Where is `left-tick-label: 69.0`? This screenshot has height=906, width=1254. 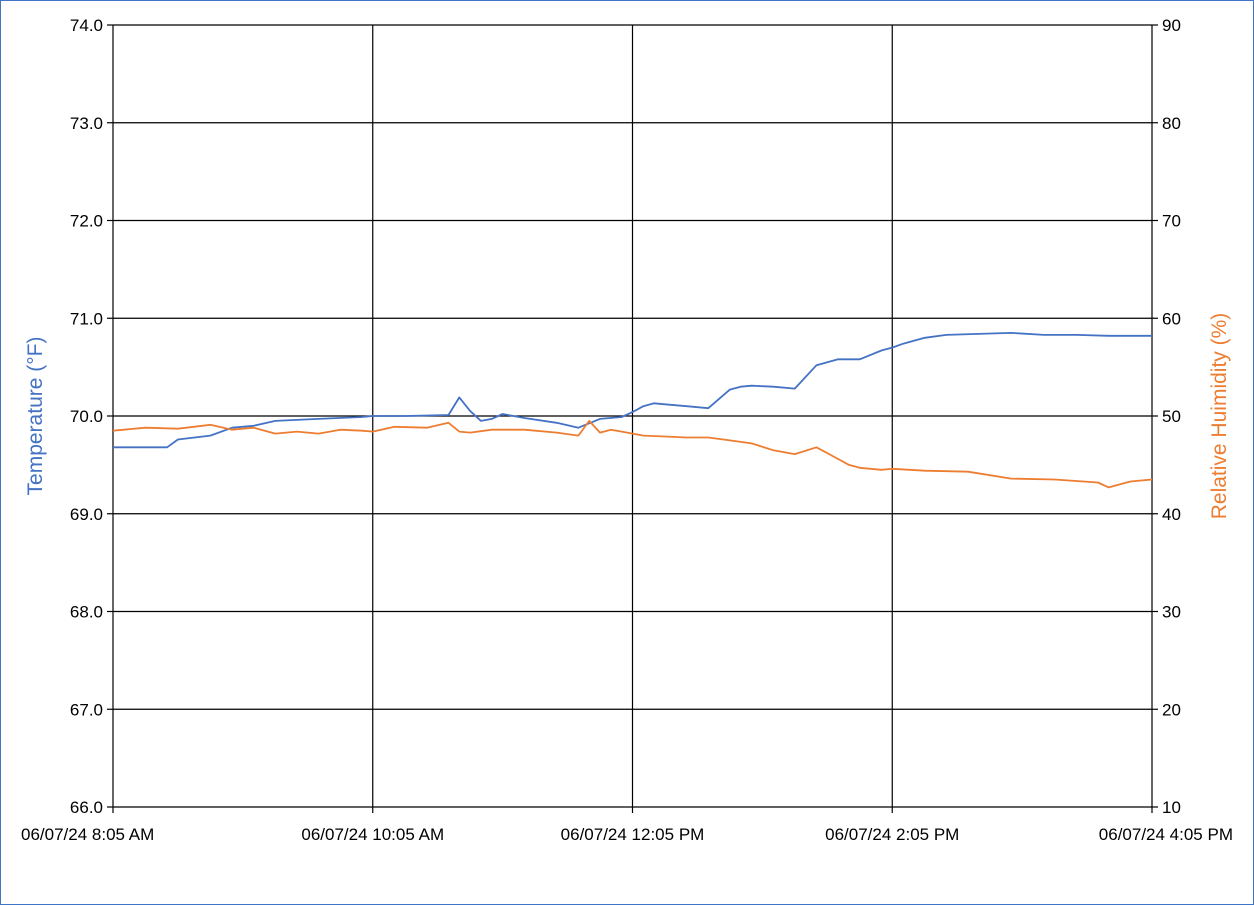 left-tick-label: 69.0 is located at coordinates (86, 514).